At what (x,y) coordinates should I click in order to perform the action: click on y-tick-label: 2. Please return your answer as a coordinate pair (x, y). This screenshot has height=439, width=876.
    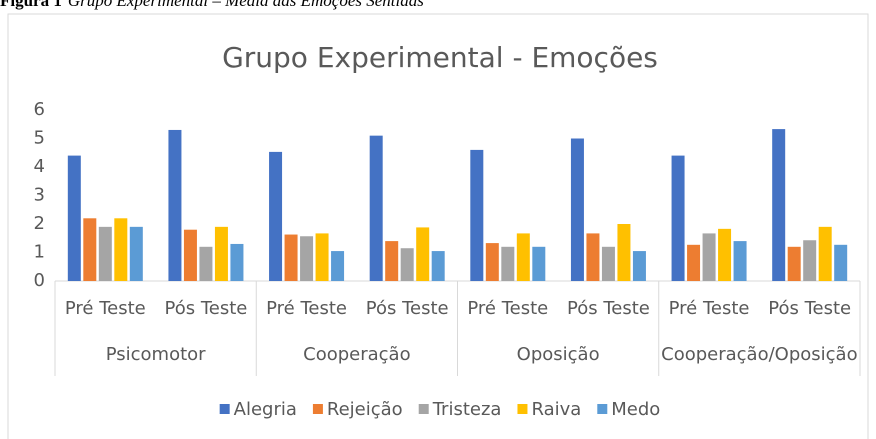
    Looking at the image, I should click on (39, 223).